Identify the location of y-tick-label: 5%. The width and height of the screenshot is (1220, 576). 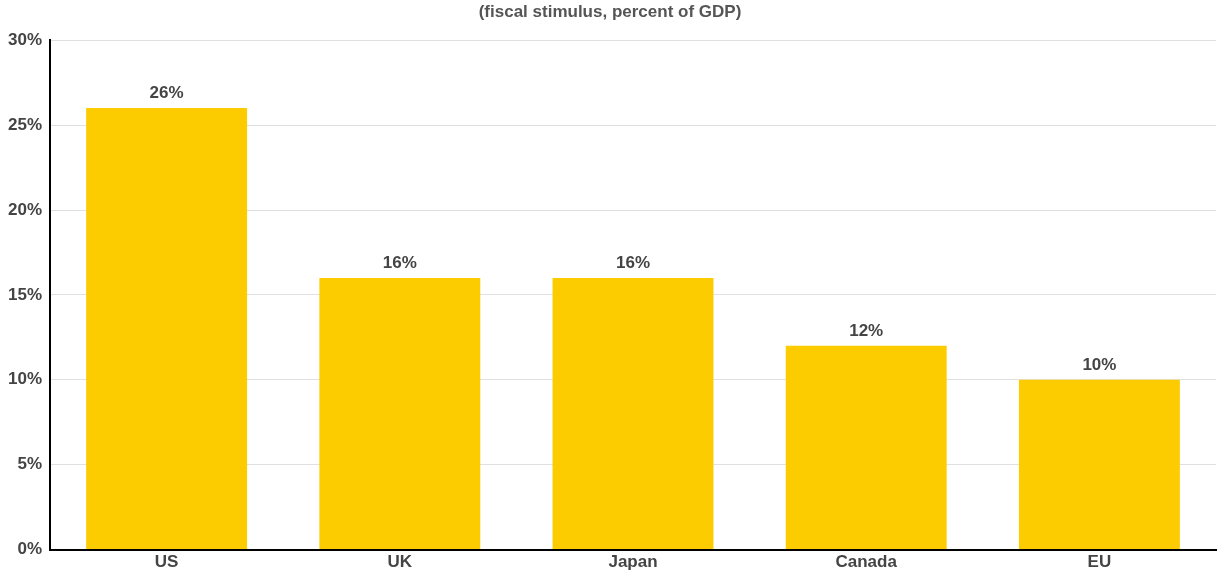
(30, 464).